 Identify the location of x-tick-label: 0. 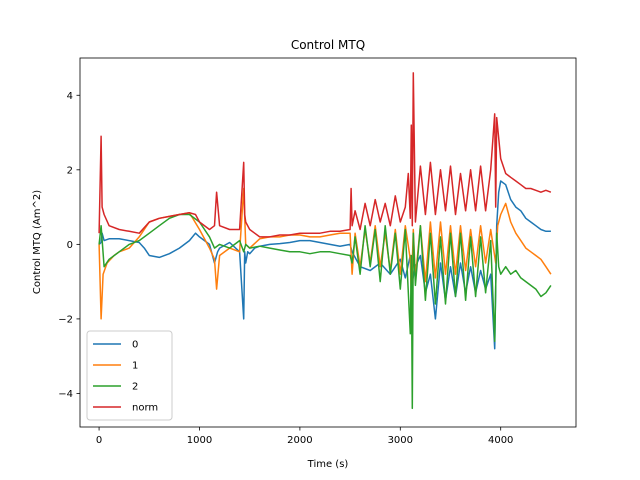
(99, 440).